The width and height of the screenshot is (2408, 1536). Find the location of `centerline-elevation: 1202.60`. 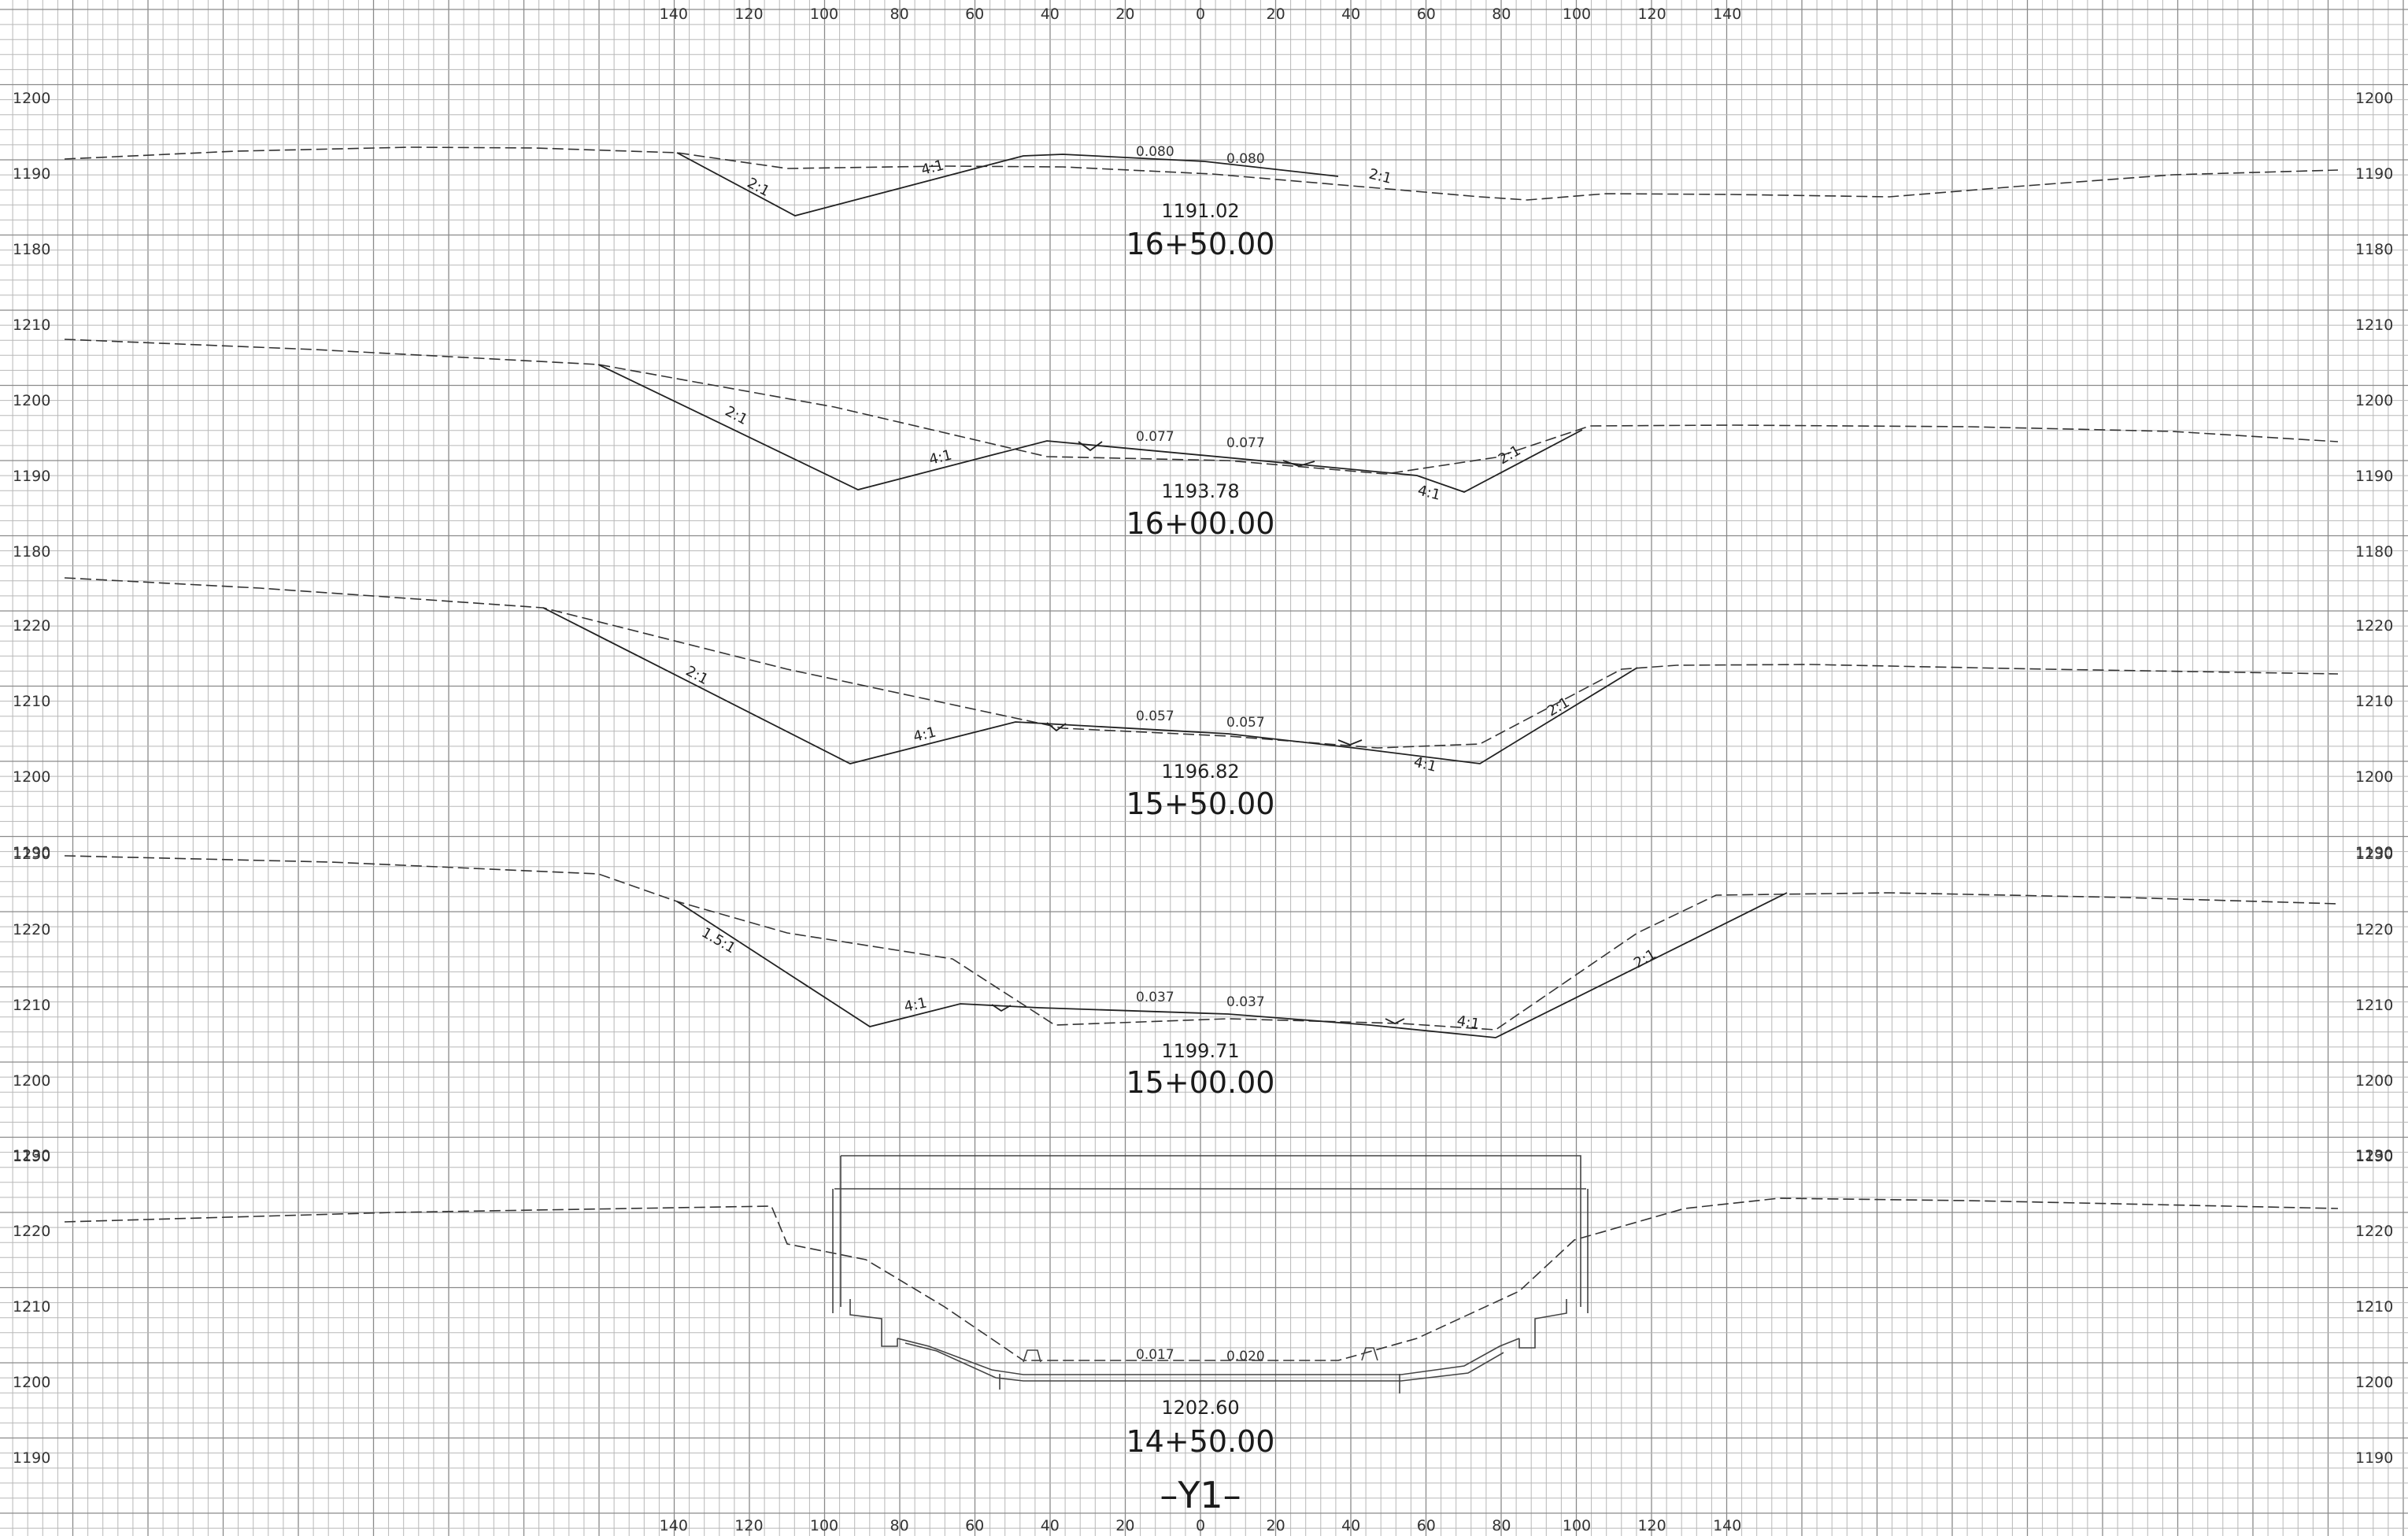

centerline-elevation: 1202.60 is located at coordinates (1200, 1408).